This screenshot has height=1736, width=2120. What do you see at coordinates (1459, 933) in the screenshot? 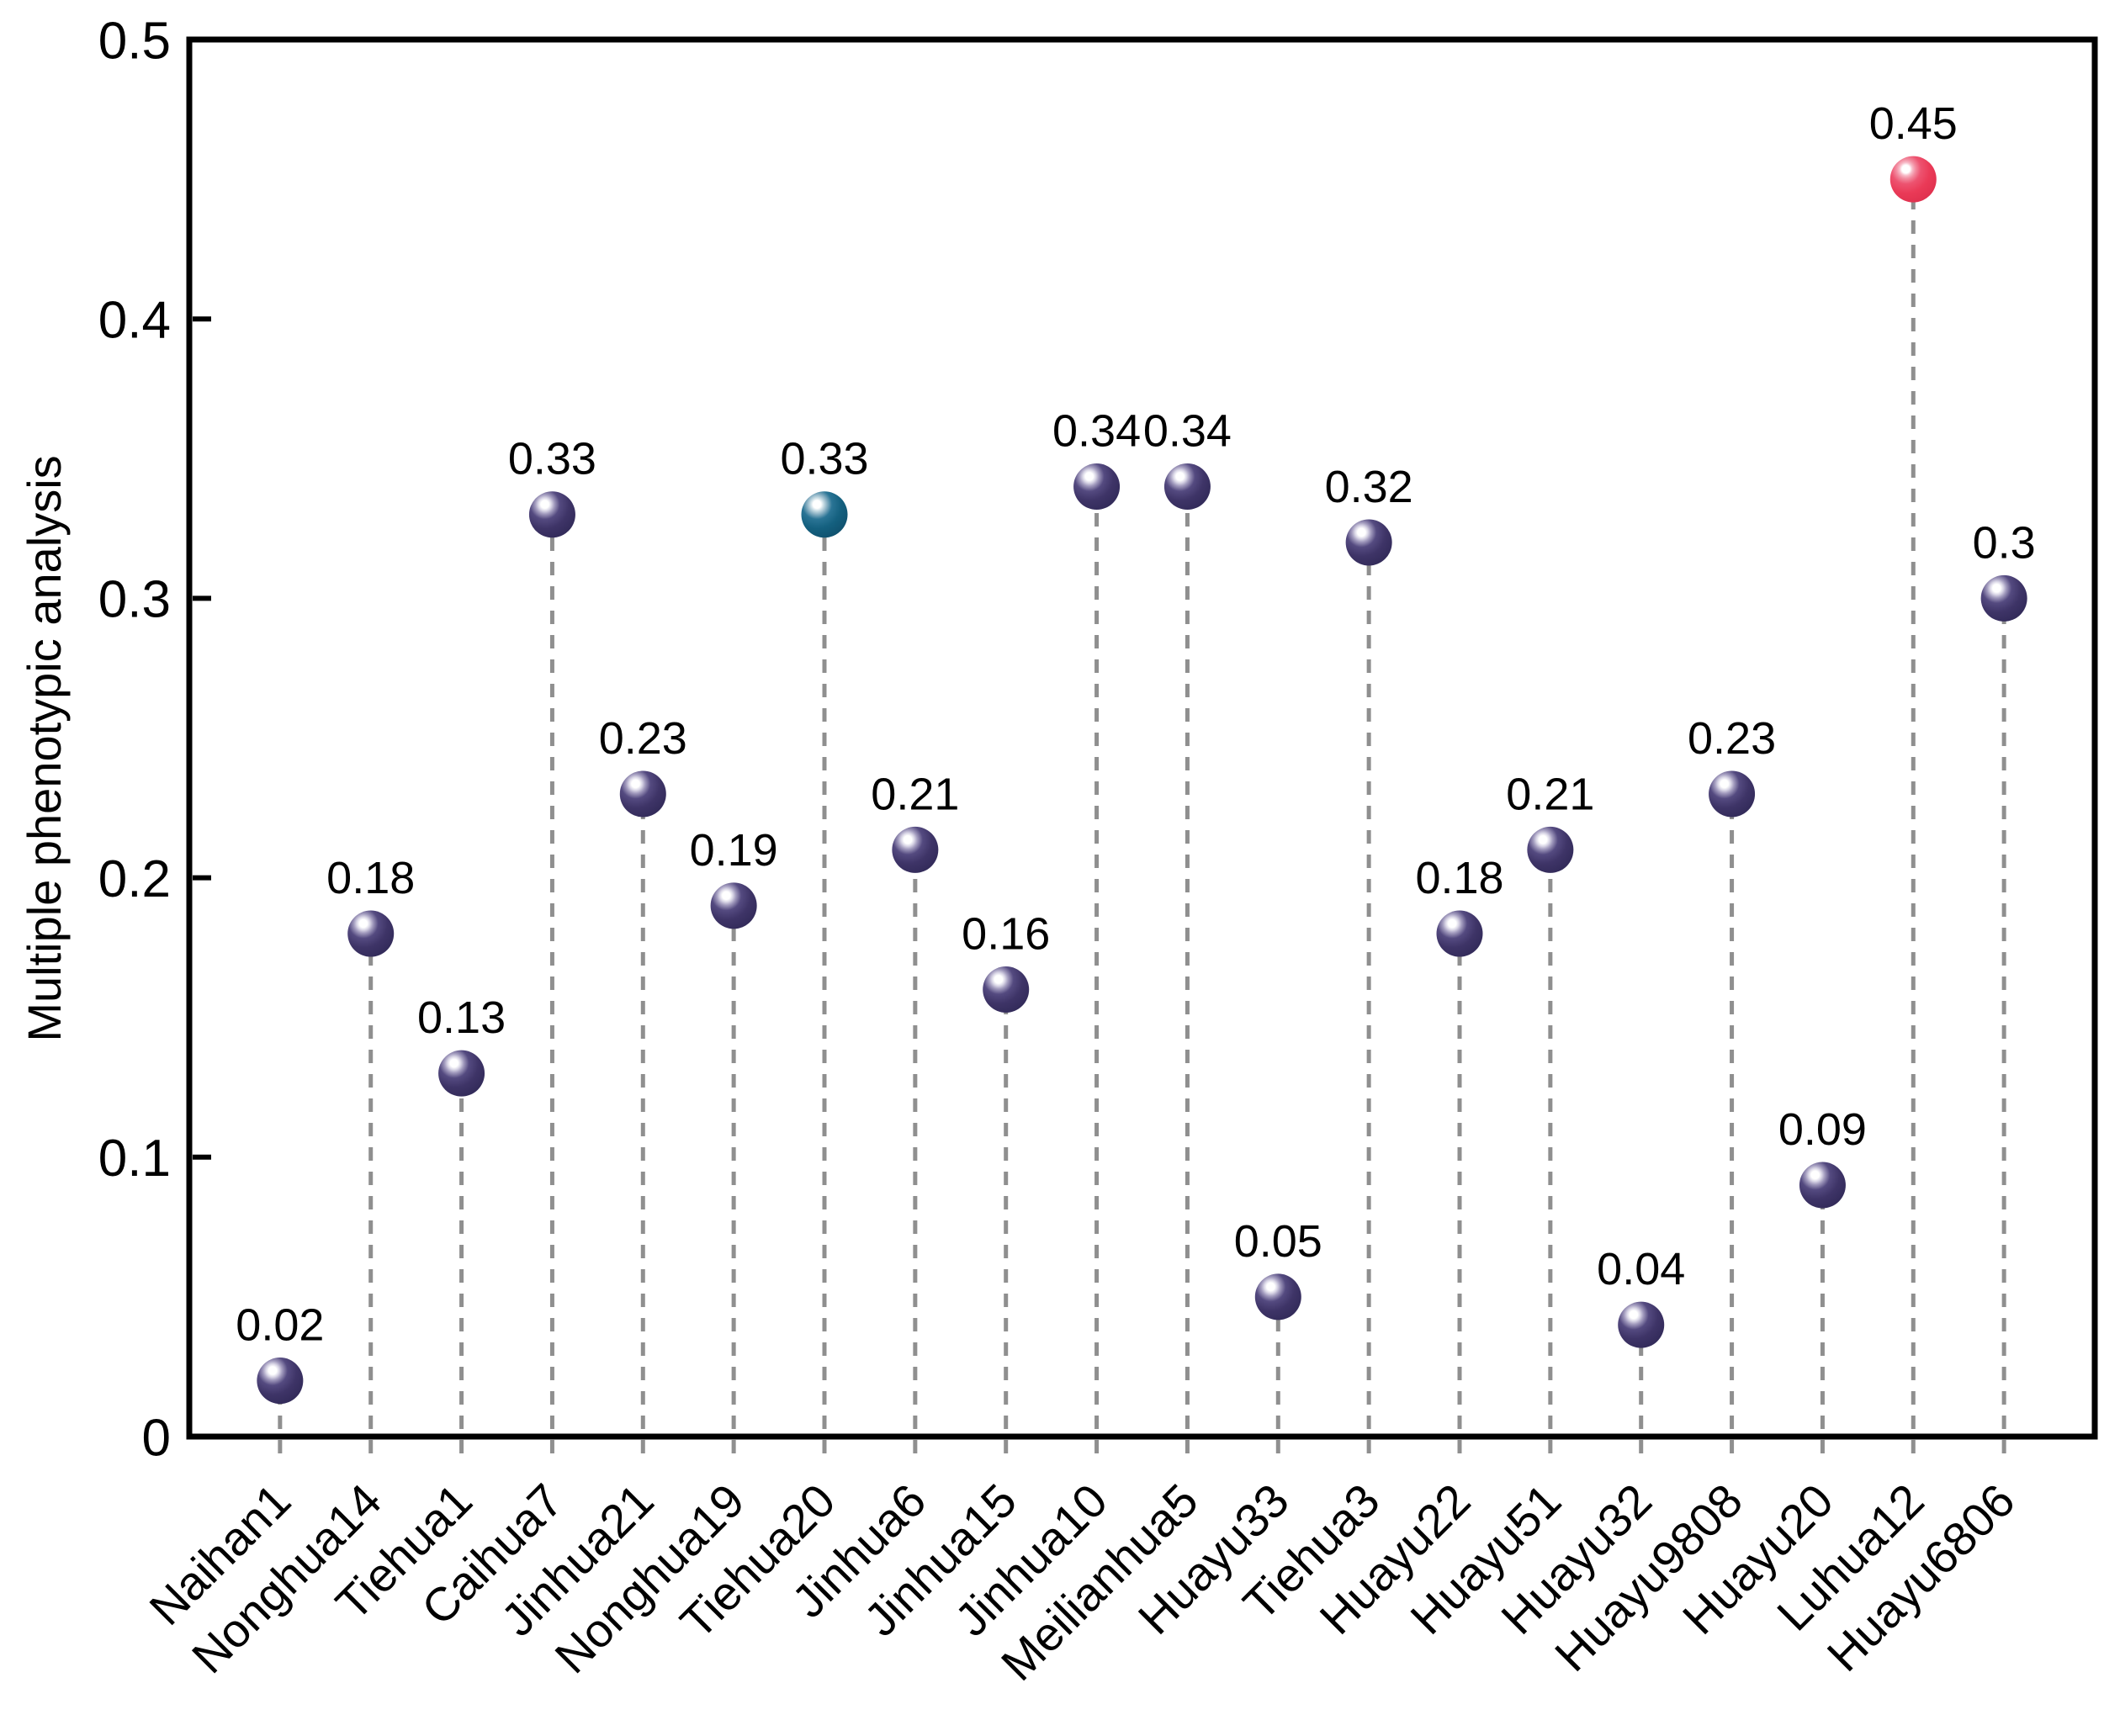
I see `data-point-huayu22` at bounding box center [1459, 933].